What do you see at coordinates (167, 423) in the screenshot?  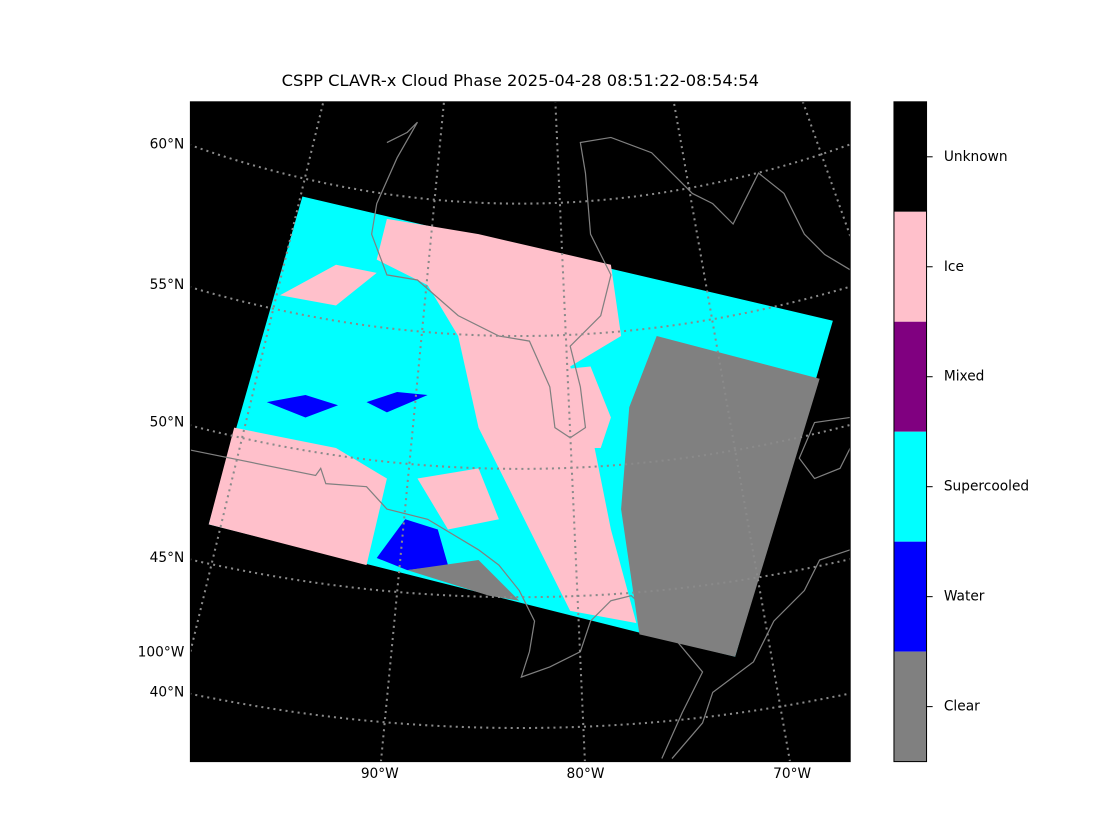 I see `latitude-label: 50°N` at bounding box center [167, 423].